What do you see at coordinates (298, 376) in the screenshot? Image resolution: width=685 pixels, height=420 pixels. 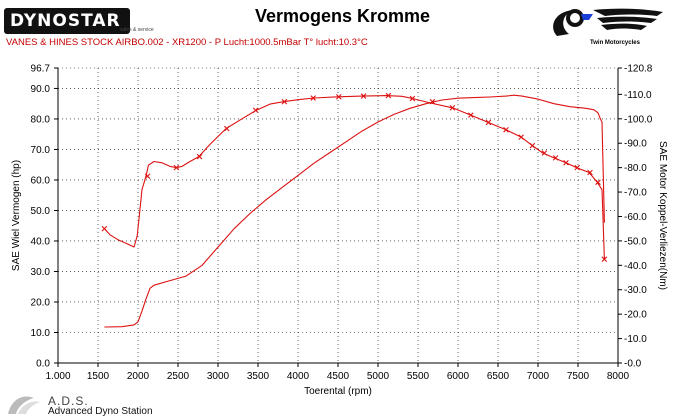 I see `x-tick-label: 4000` at bounding box center [298, 376].